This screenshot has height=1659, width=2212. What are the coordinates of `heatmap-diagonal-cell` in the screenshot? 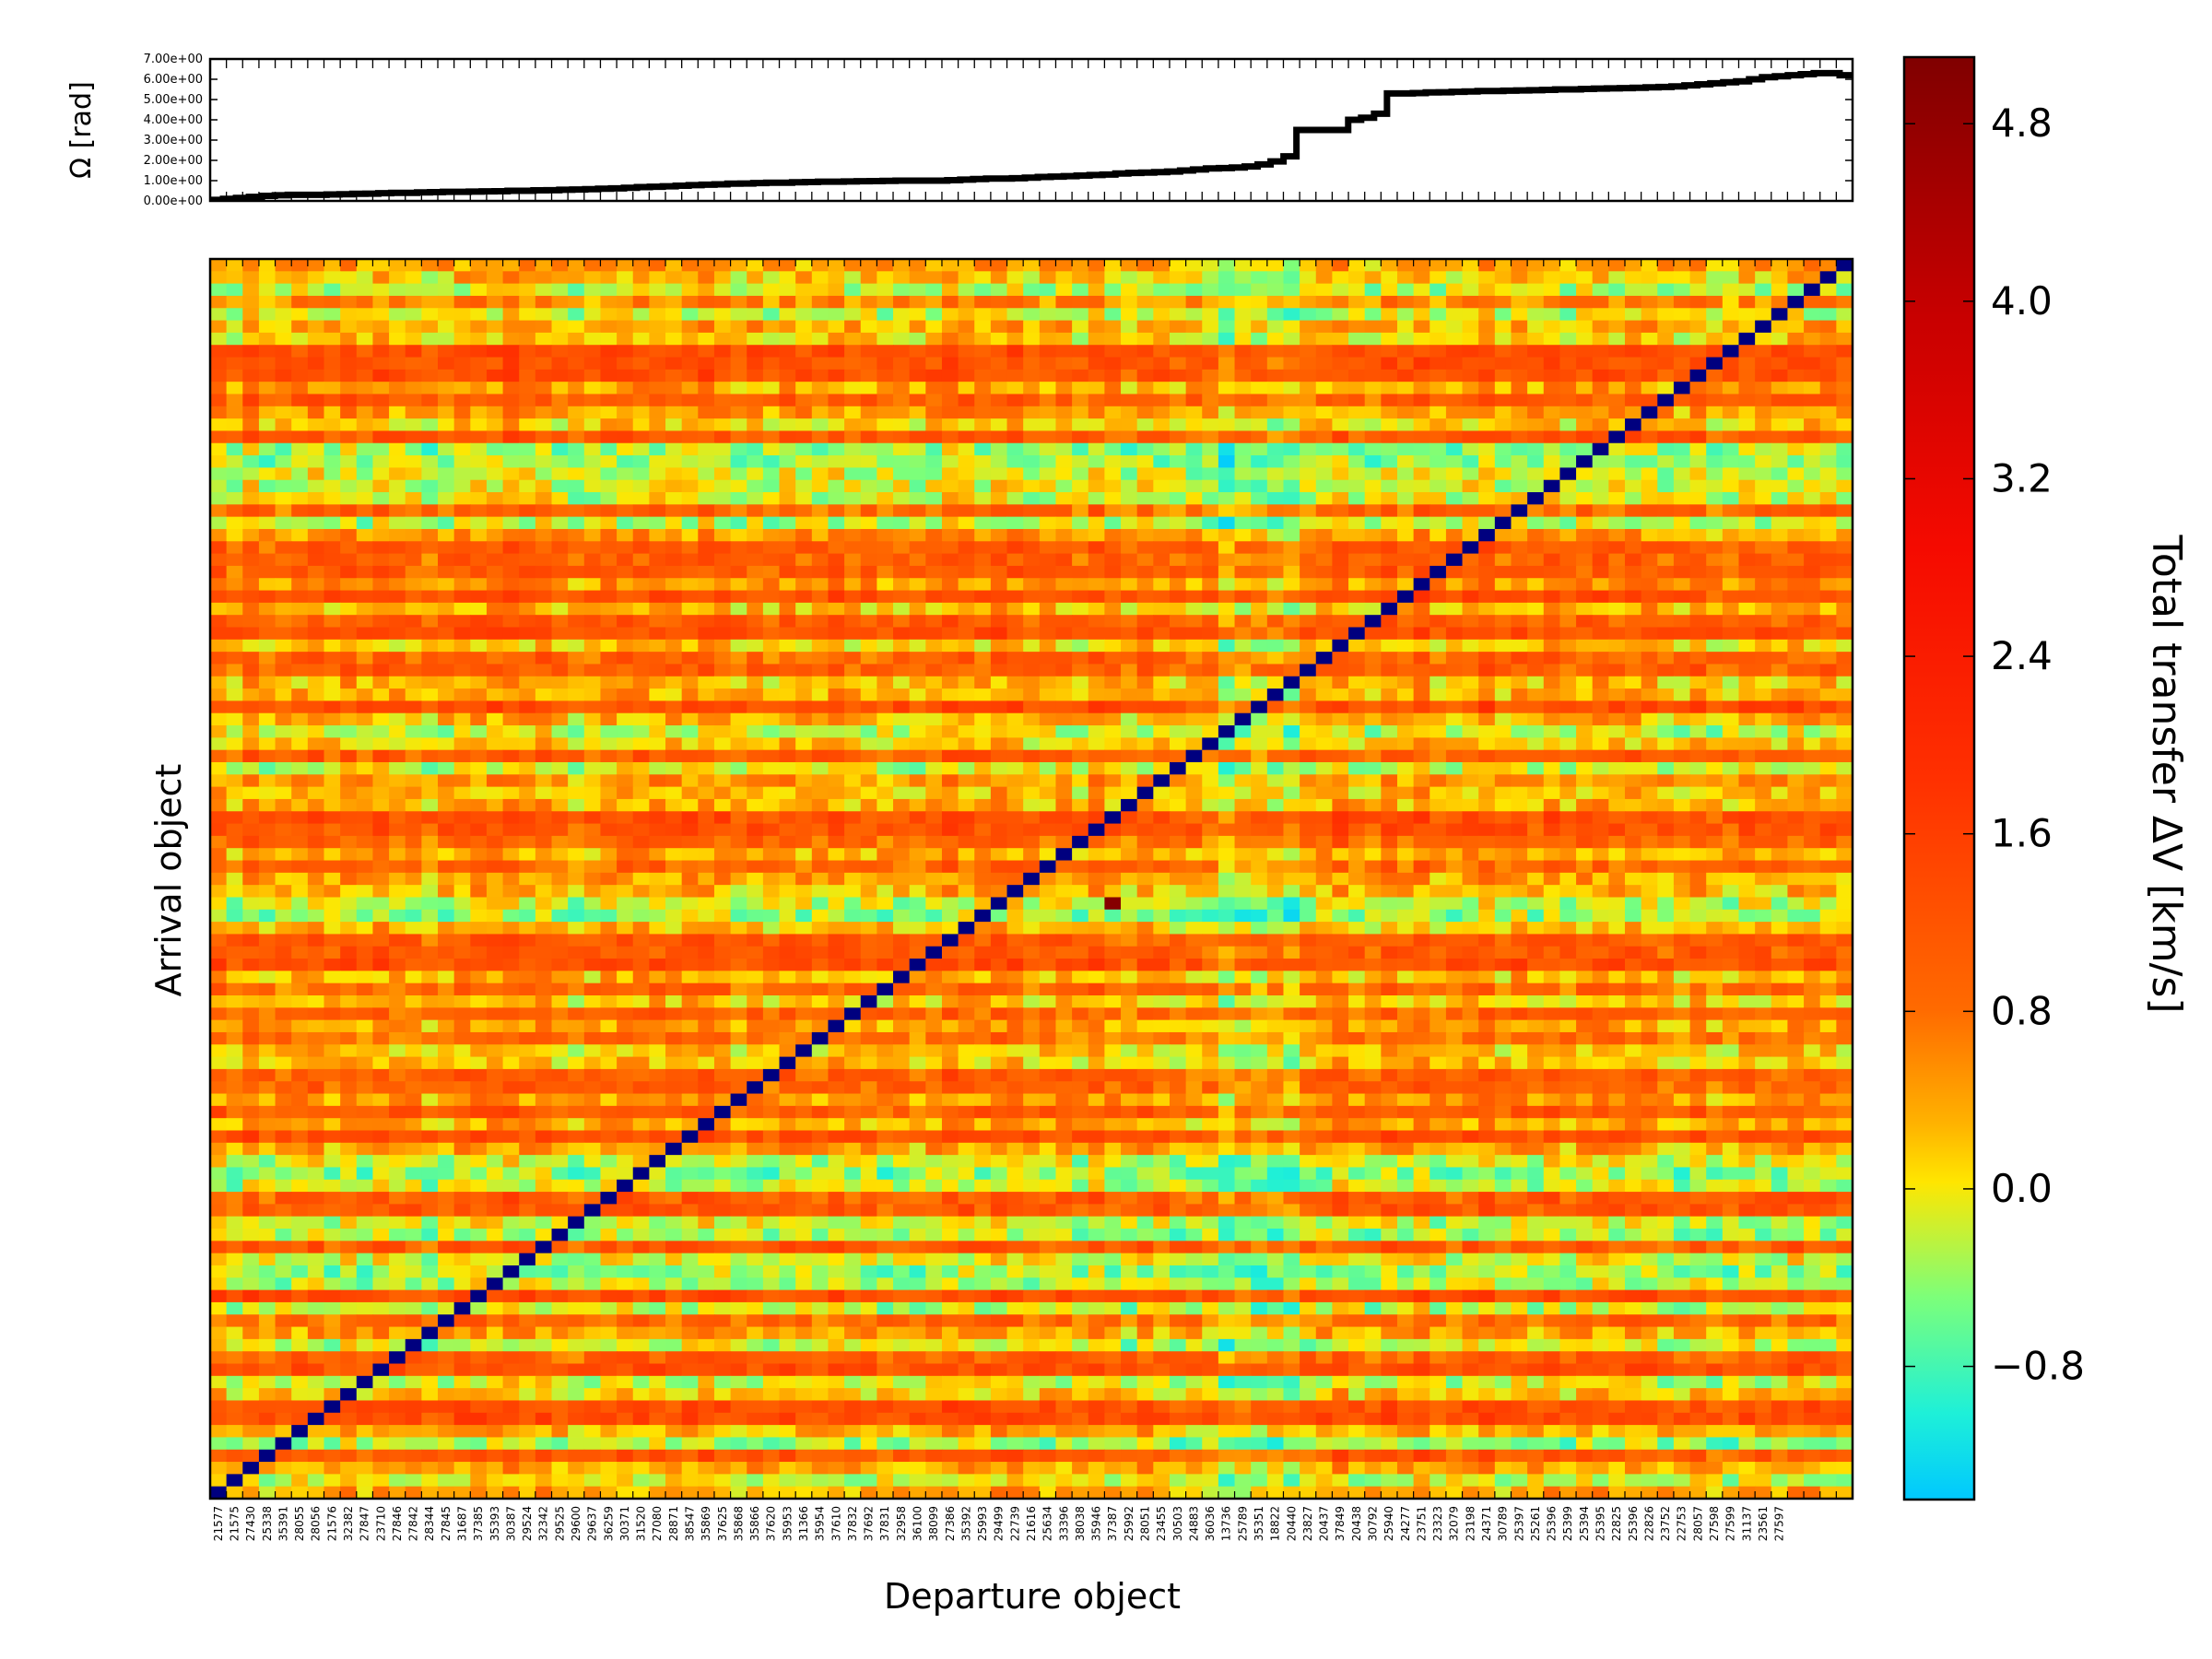 It's located at (1162, 781).